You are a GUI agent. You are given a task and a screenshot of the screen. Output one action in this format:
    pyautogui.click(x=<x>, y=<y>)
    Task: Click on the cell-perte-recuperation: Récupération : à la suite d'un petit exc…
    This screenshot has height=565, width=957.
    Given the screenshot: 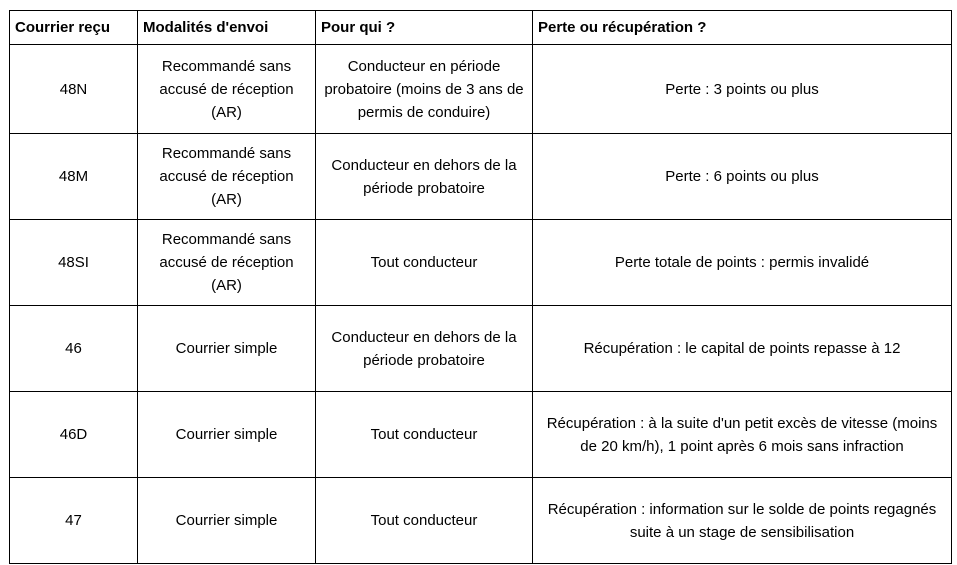 What is the action you would take?
    pyautogui.click(x=742, y=434)
    